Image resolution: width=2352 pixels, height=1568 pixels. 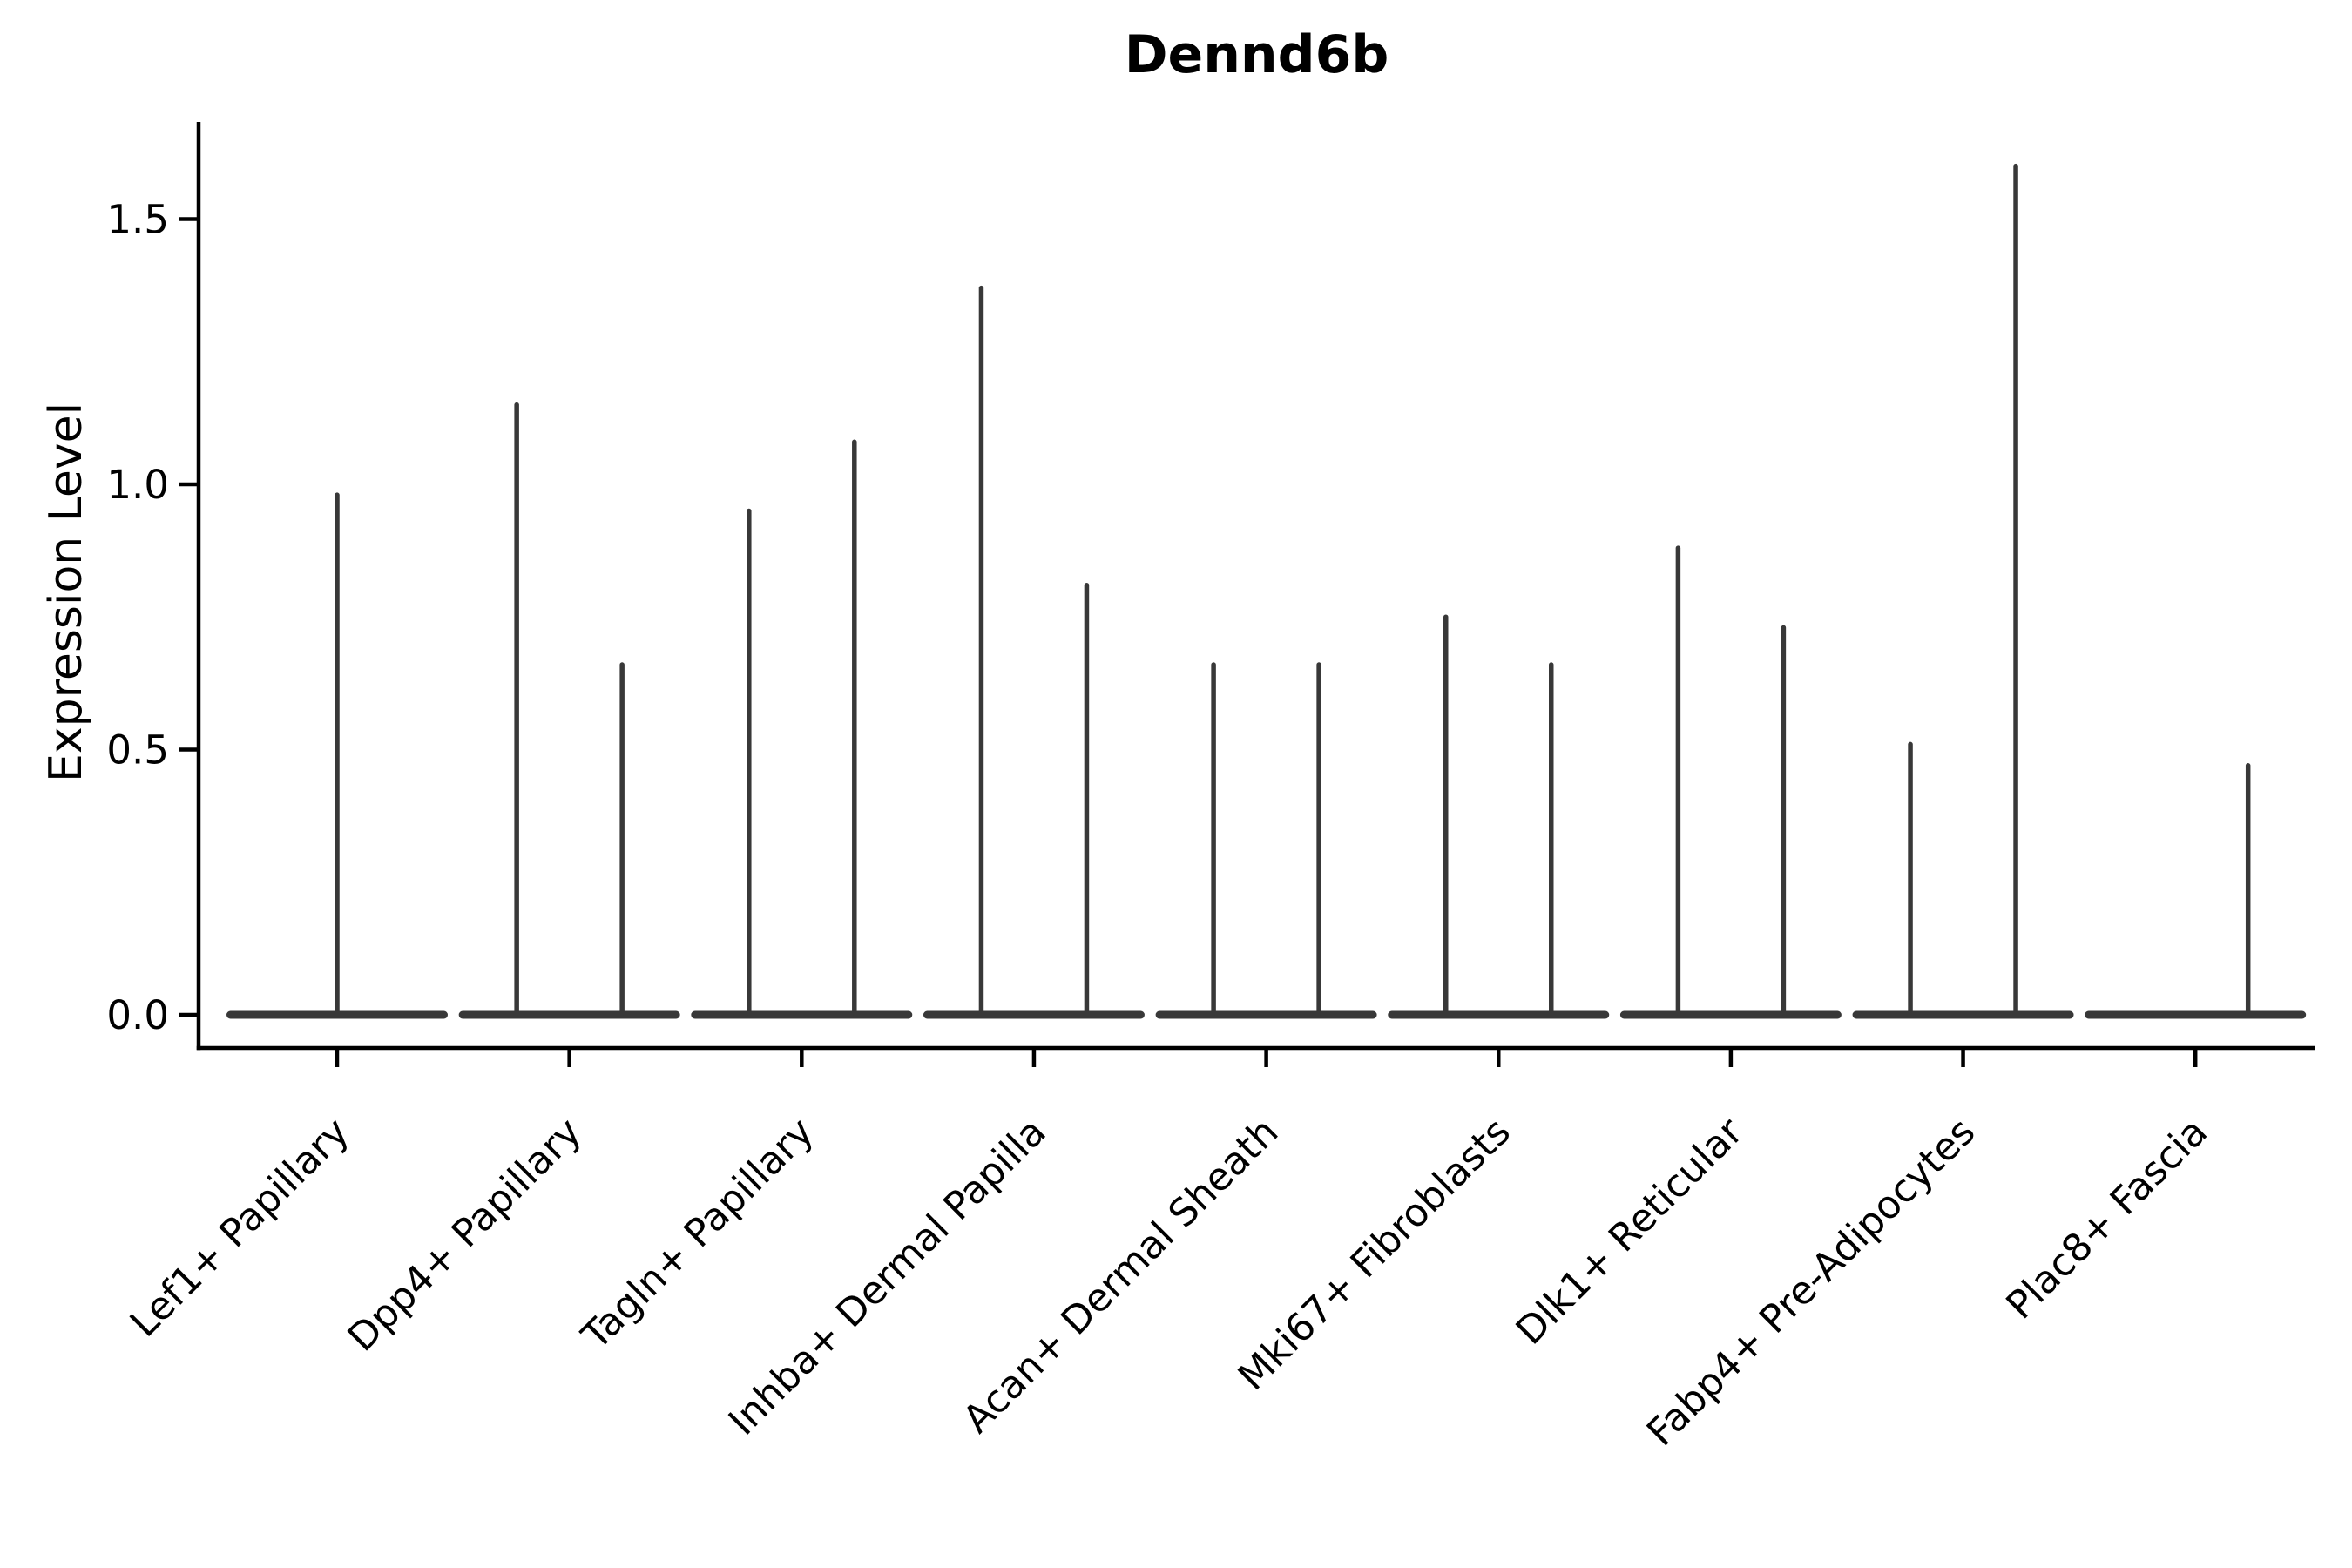 I want to click on y-tick-label: 0.0, so click(x=137, y=1015).